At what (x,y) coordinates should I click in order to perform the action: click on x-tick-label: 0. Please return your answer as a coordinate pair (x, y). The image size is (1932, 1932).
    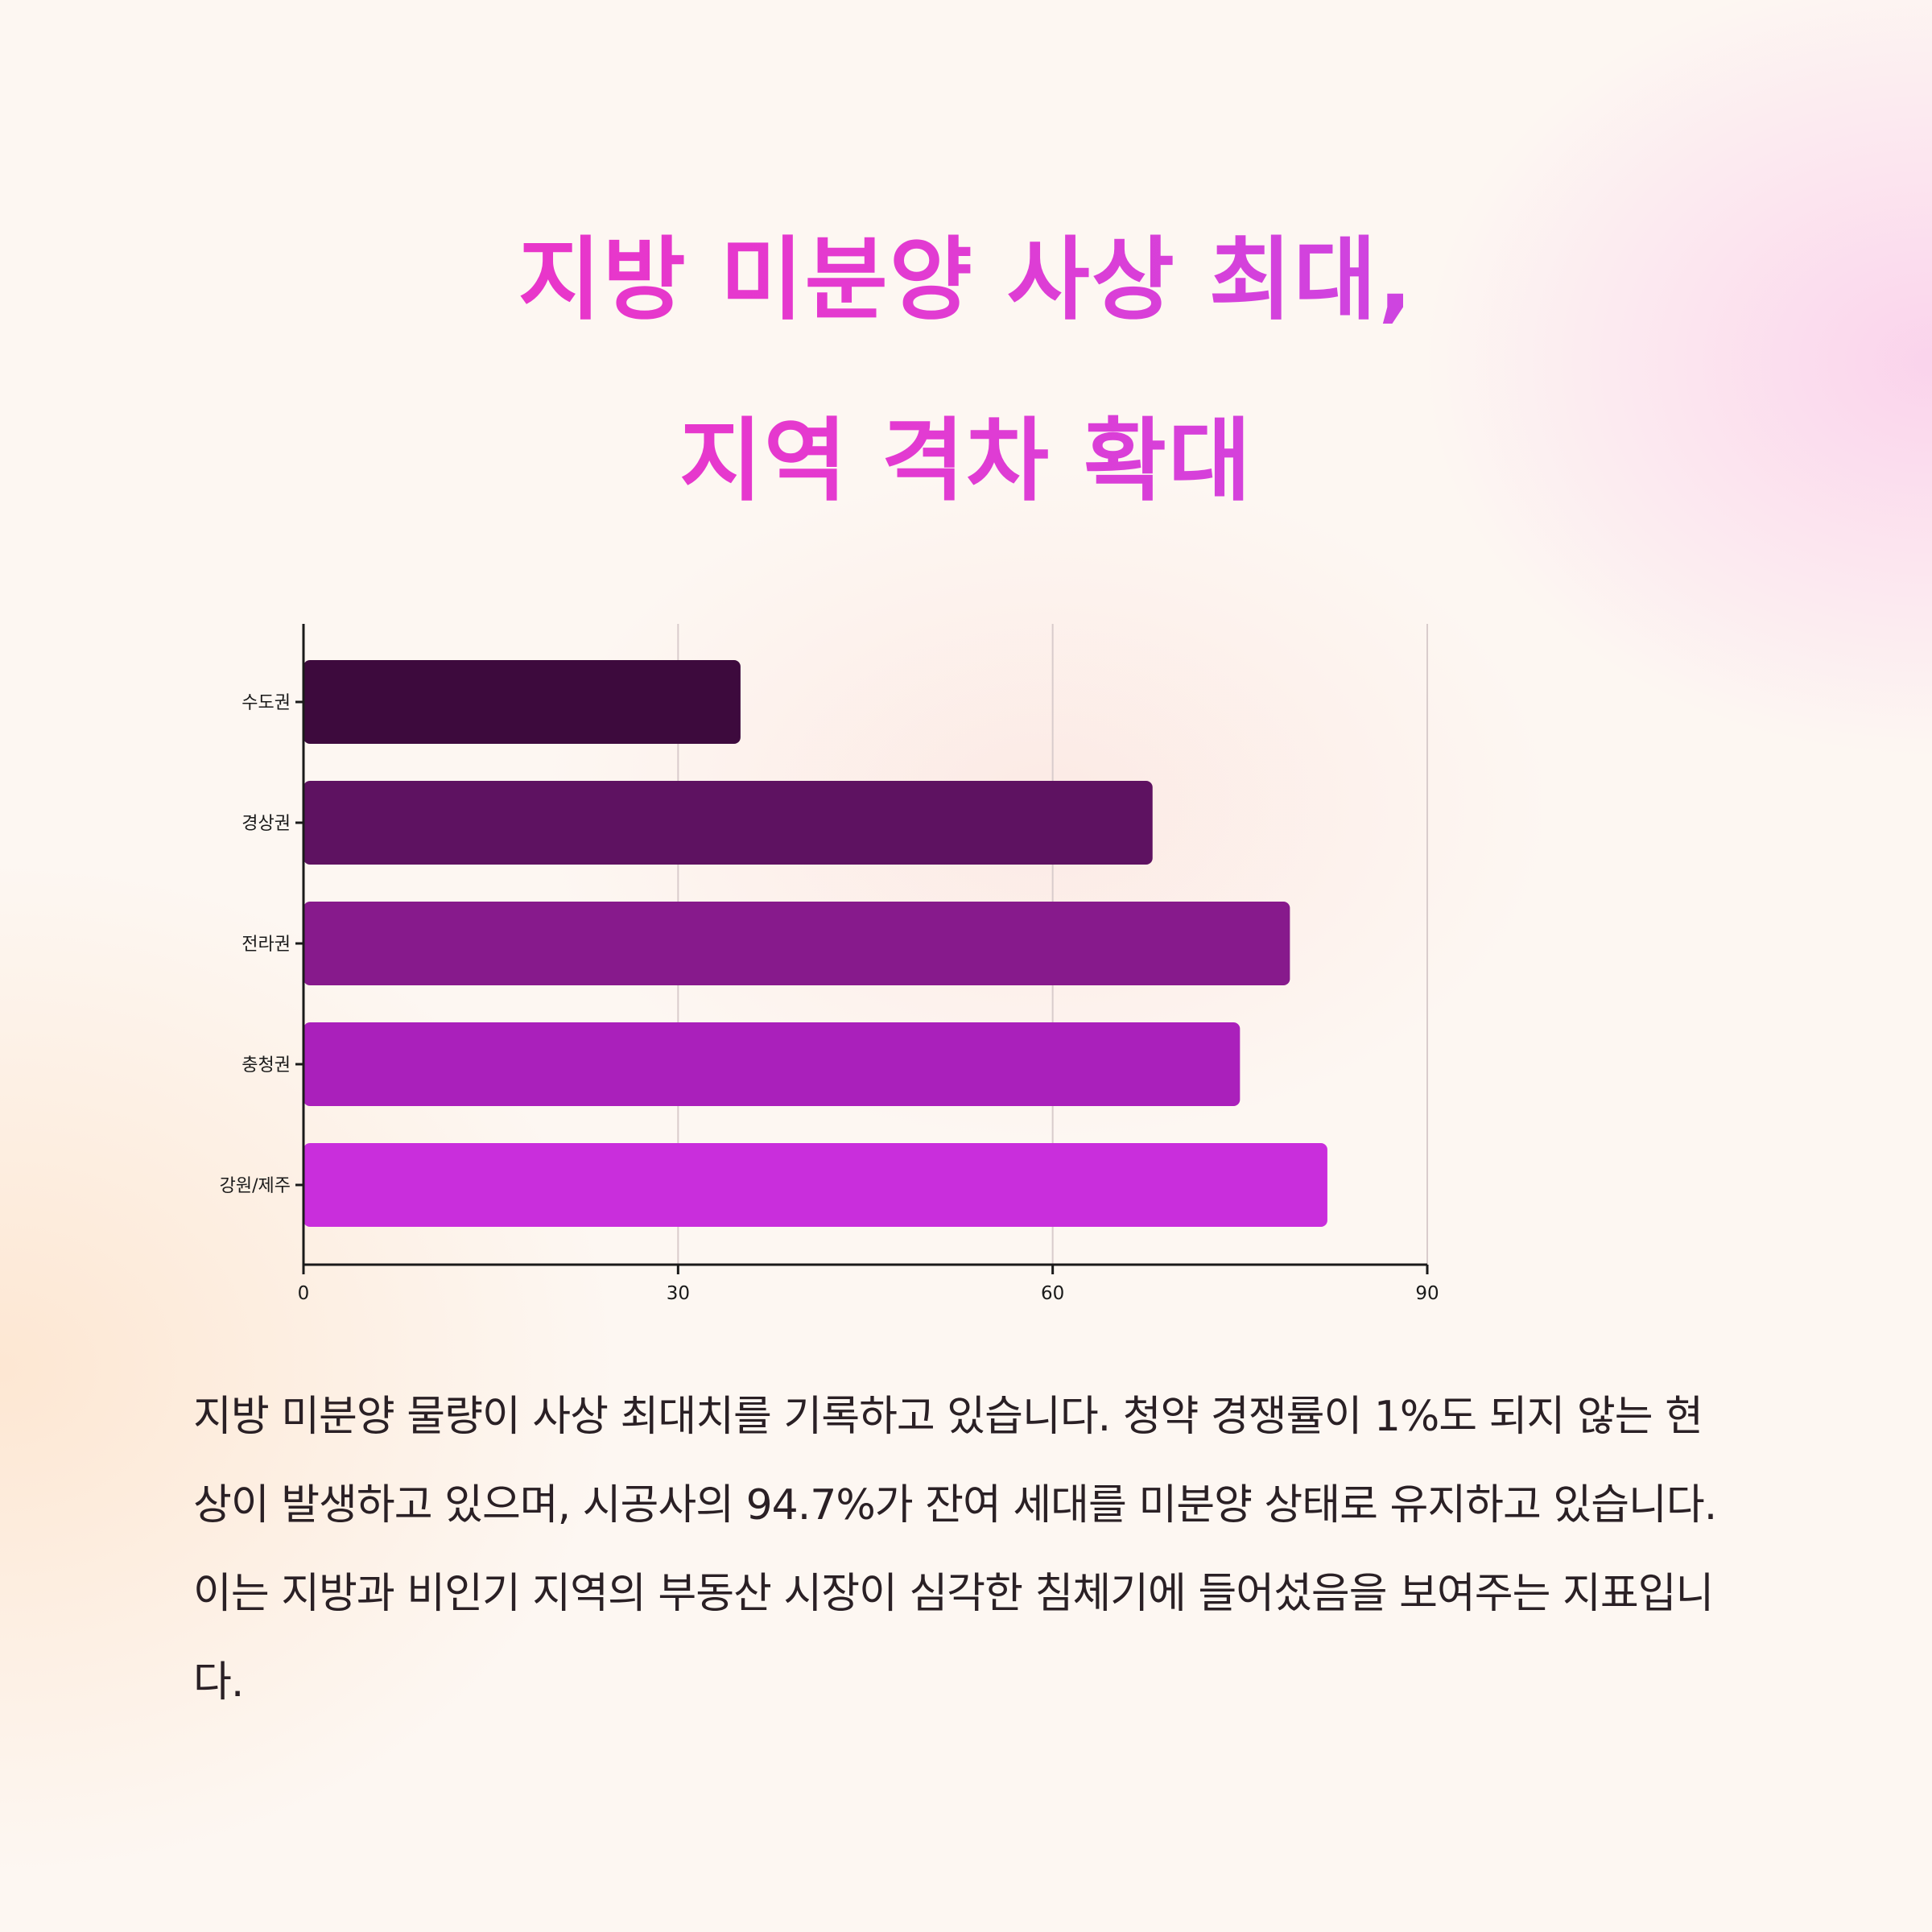
    Looking at the image, I should click on (304, 1293).